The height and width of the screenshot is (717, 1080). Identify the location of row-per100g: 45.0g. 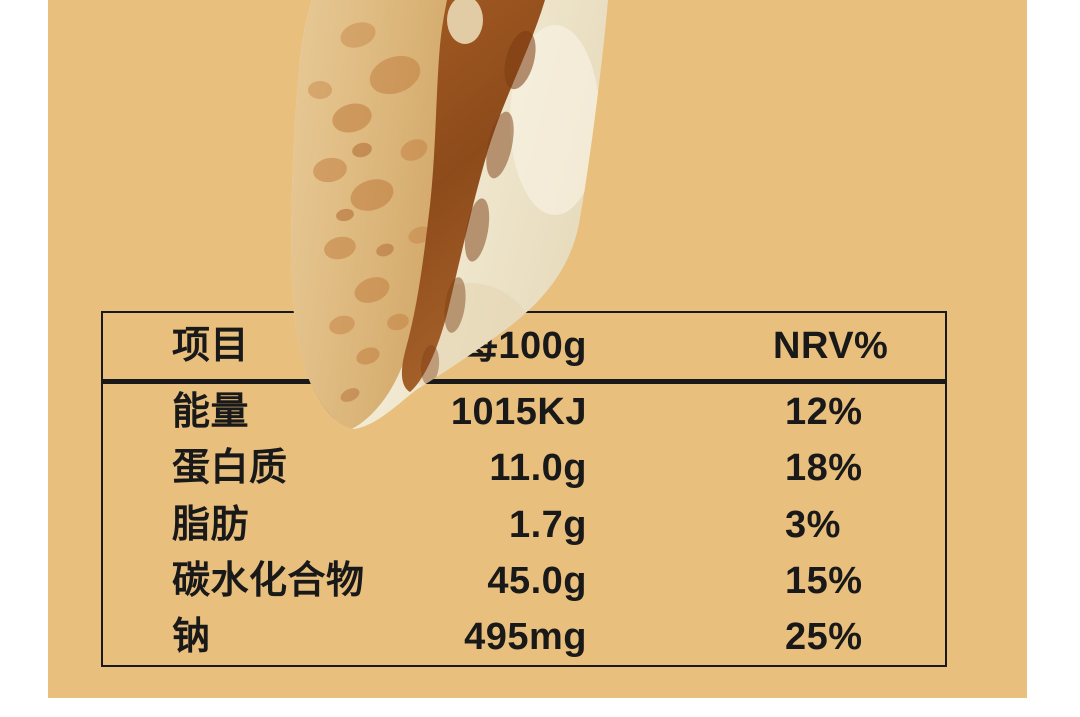
(537, 580).